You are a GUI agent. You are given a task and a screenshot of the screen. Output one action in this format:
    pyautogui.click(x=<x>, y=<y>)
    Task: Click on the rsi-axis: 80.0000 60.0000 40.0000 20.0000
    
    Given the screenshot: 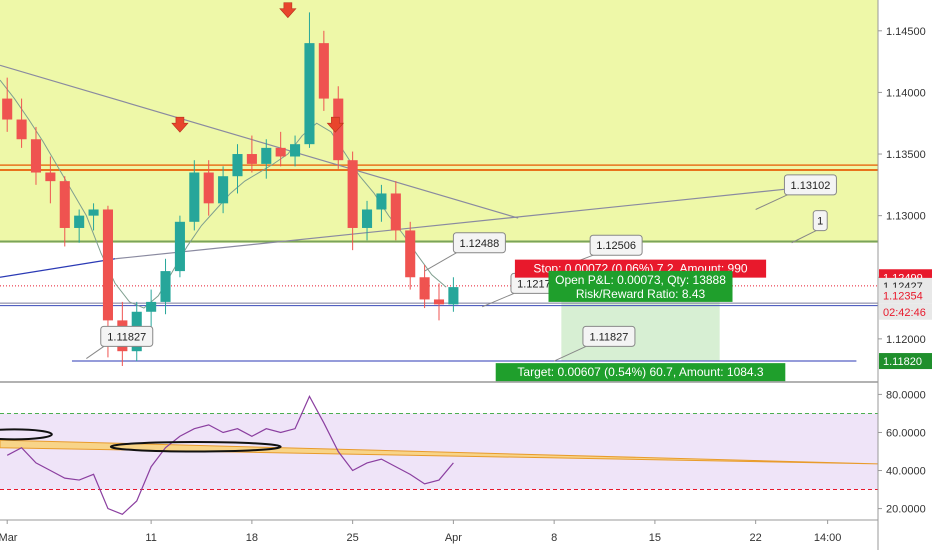 What is the action you would take?
    pyautogui.click(x=902, y=452)
    